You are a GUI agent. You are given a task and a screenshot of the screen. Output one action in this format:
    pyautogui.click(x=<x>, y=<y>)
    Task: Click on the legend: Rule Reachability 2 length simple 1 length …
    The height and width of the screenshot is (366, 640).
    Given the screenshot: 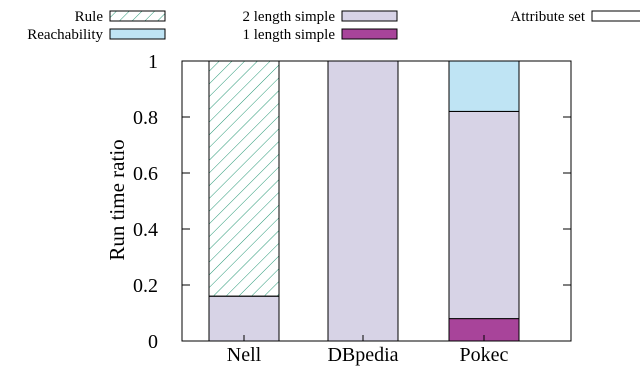 What is the action you would take?
    pyautogui.click(x=333, y=26)
    